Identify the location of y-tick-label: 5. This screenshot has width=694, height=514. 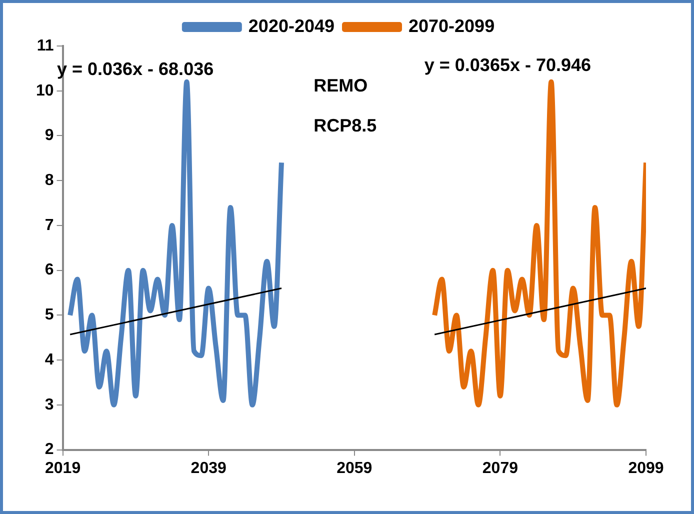
(49, 315).